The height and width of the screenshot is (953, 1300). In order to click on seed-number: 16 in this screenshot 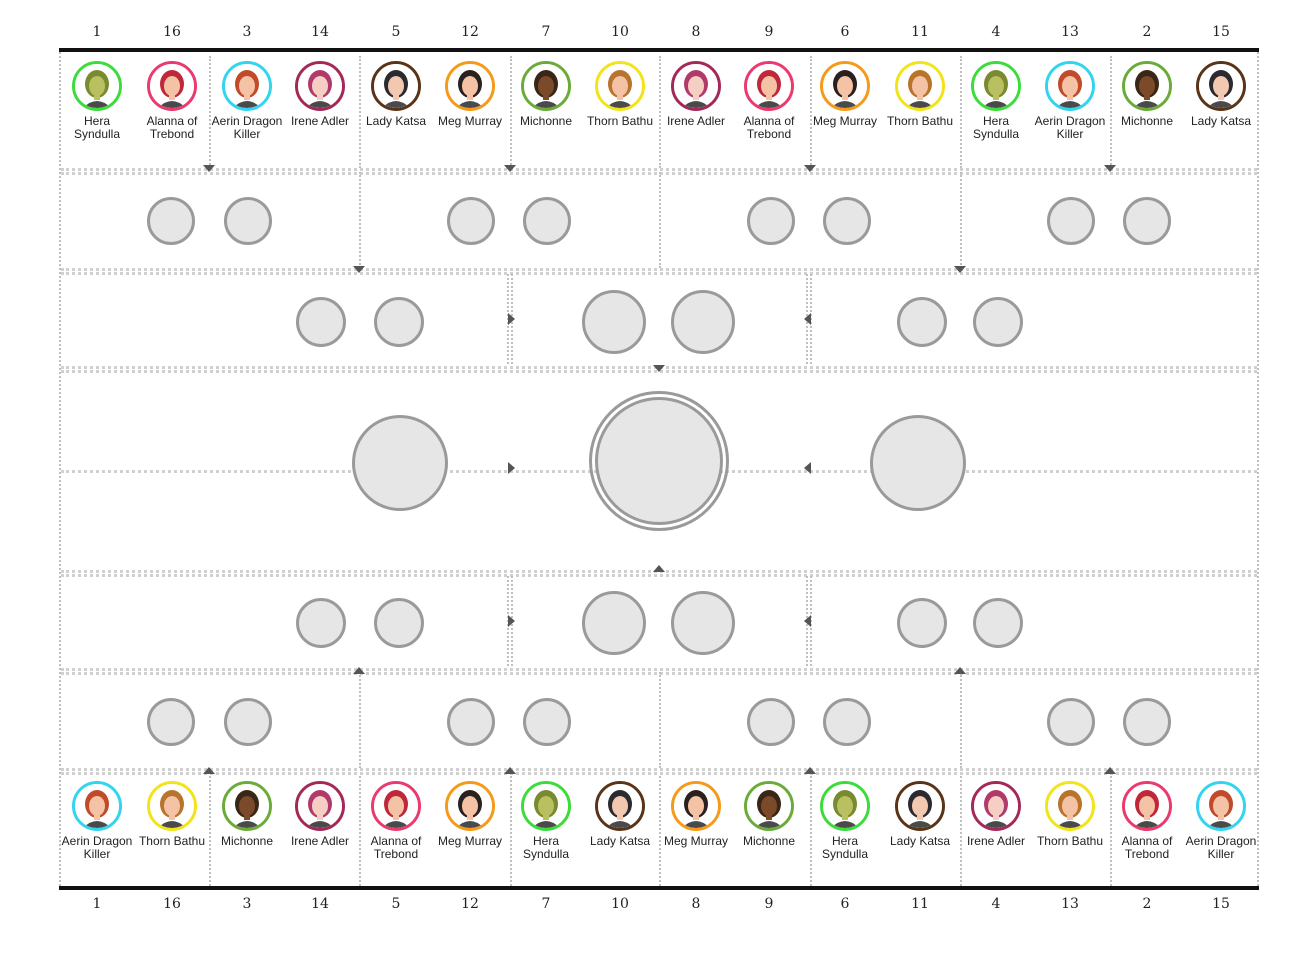, I will do `click(172, 904)`.